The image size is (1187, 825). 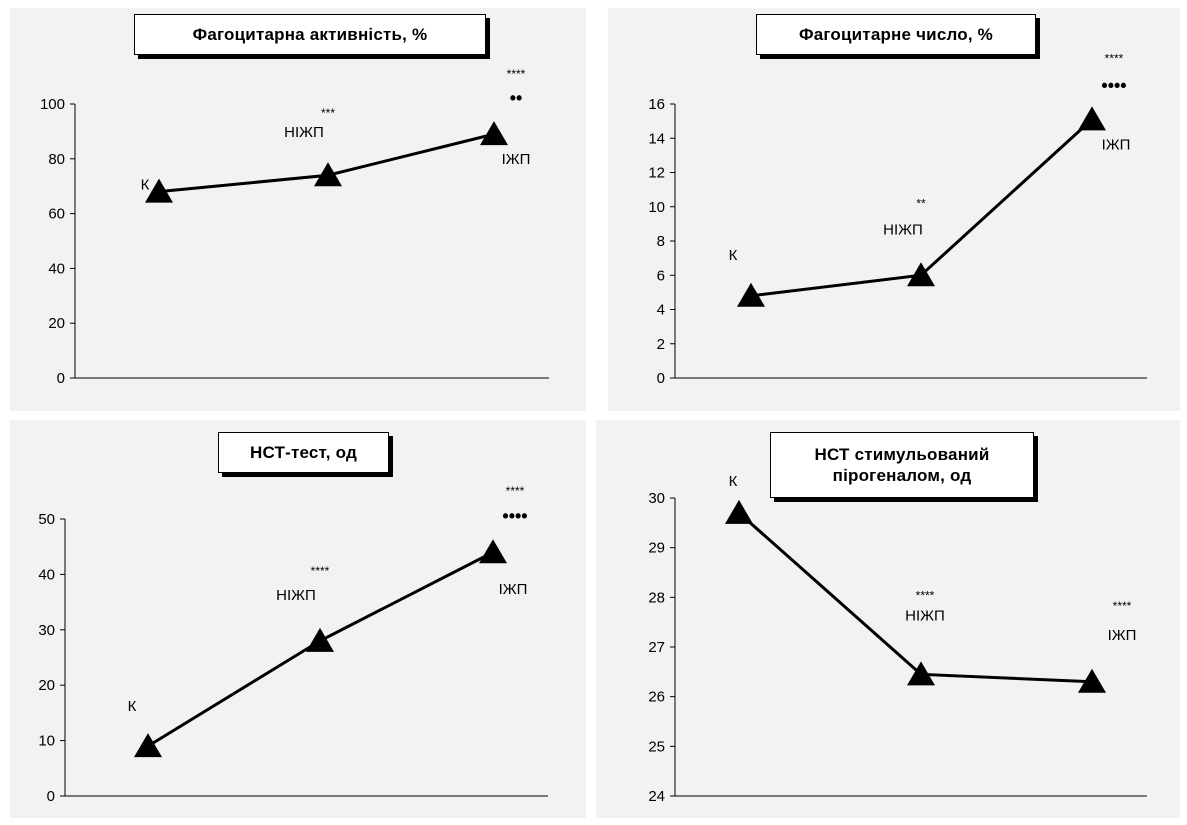 I want to click on y-tick-label: 24, so click(x=656, y=796).